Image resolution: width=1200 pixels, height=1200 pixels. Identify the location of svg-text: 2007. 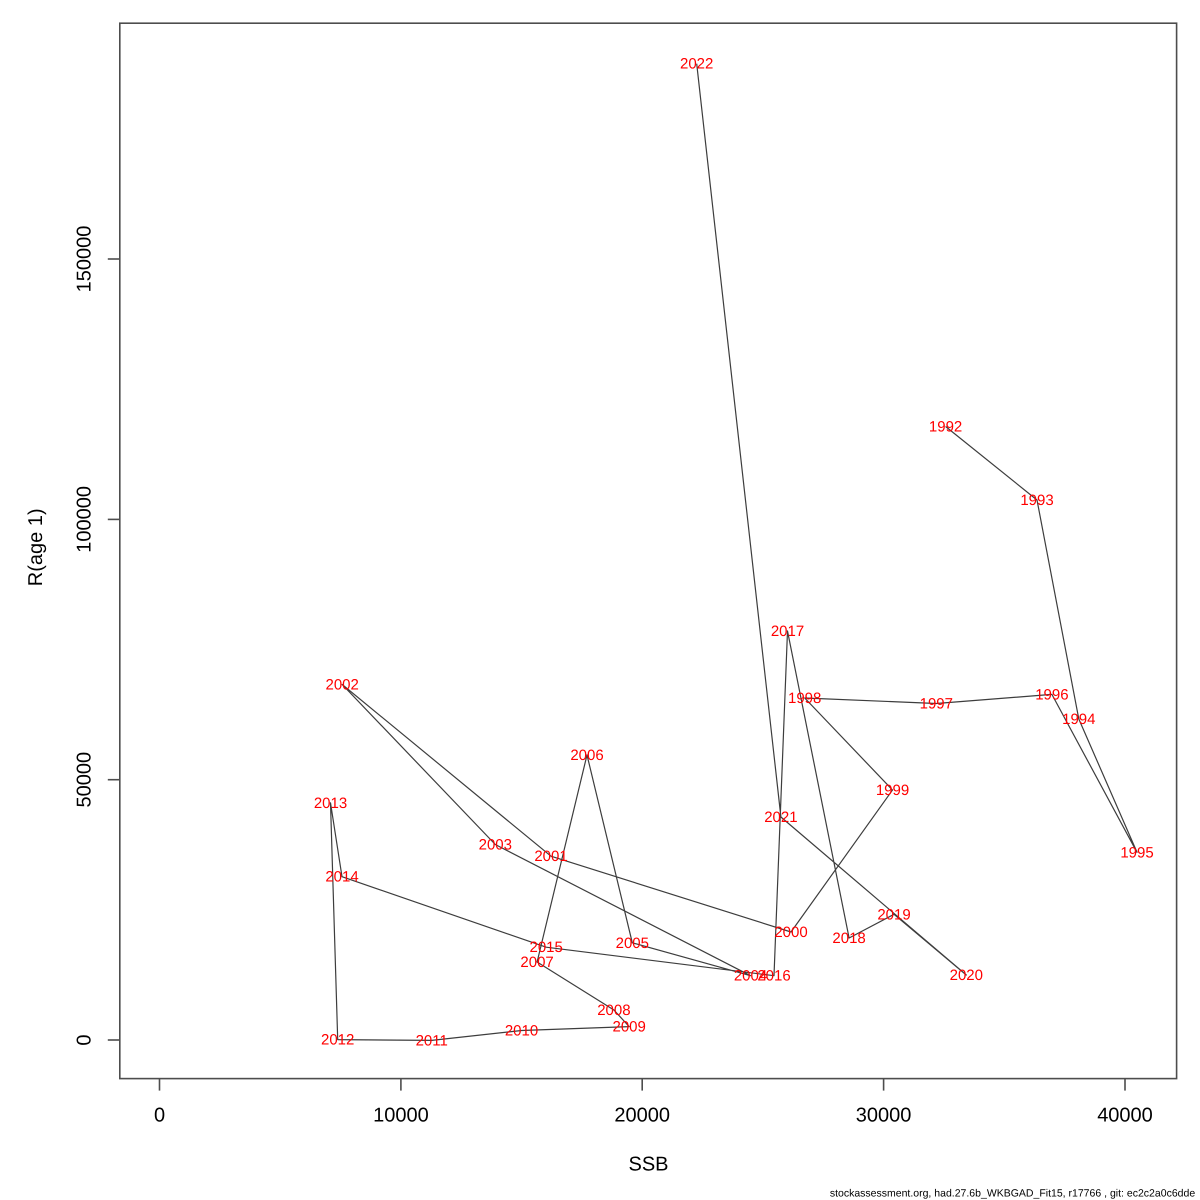
(536, 962).